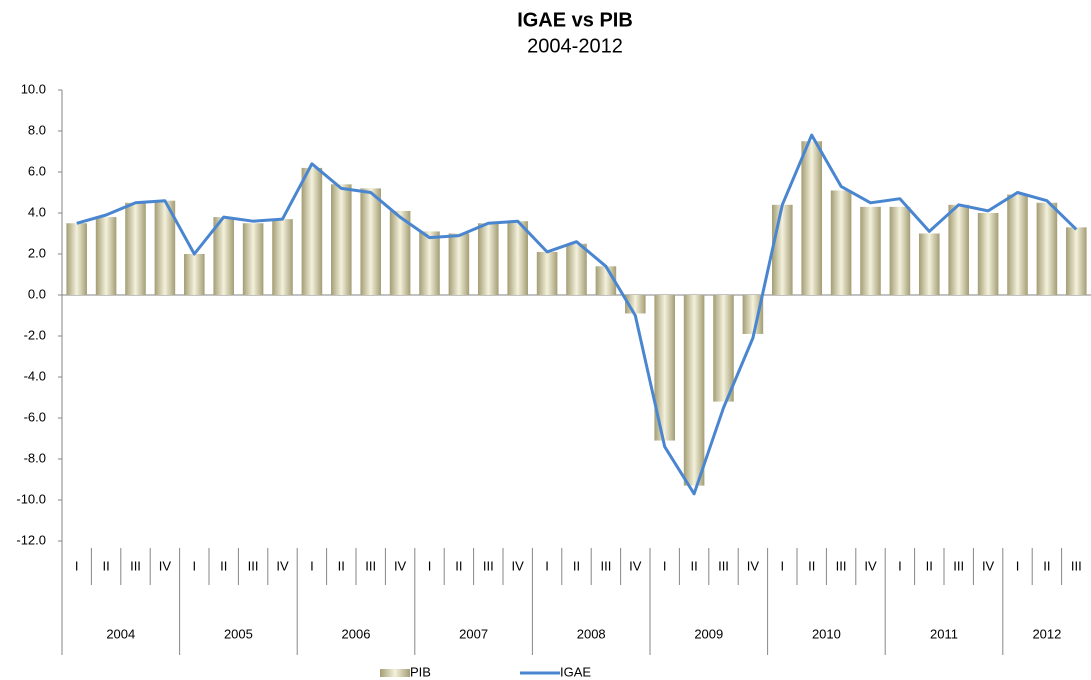  Describe the element at coordinates (37, 252) in the screenshot. I see `y-tick-label: 2.0` at that location.